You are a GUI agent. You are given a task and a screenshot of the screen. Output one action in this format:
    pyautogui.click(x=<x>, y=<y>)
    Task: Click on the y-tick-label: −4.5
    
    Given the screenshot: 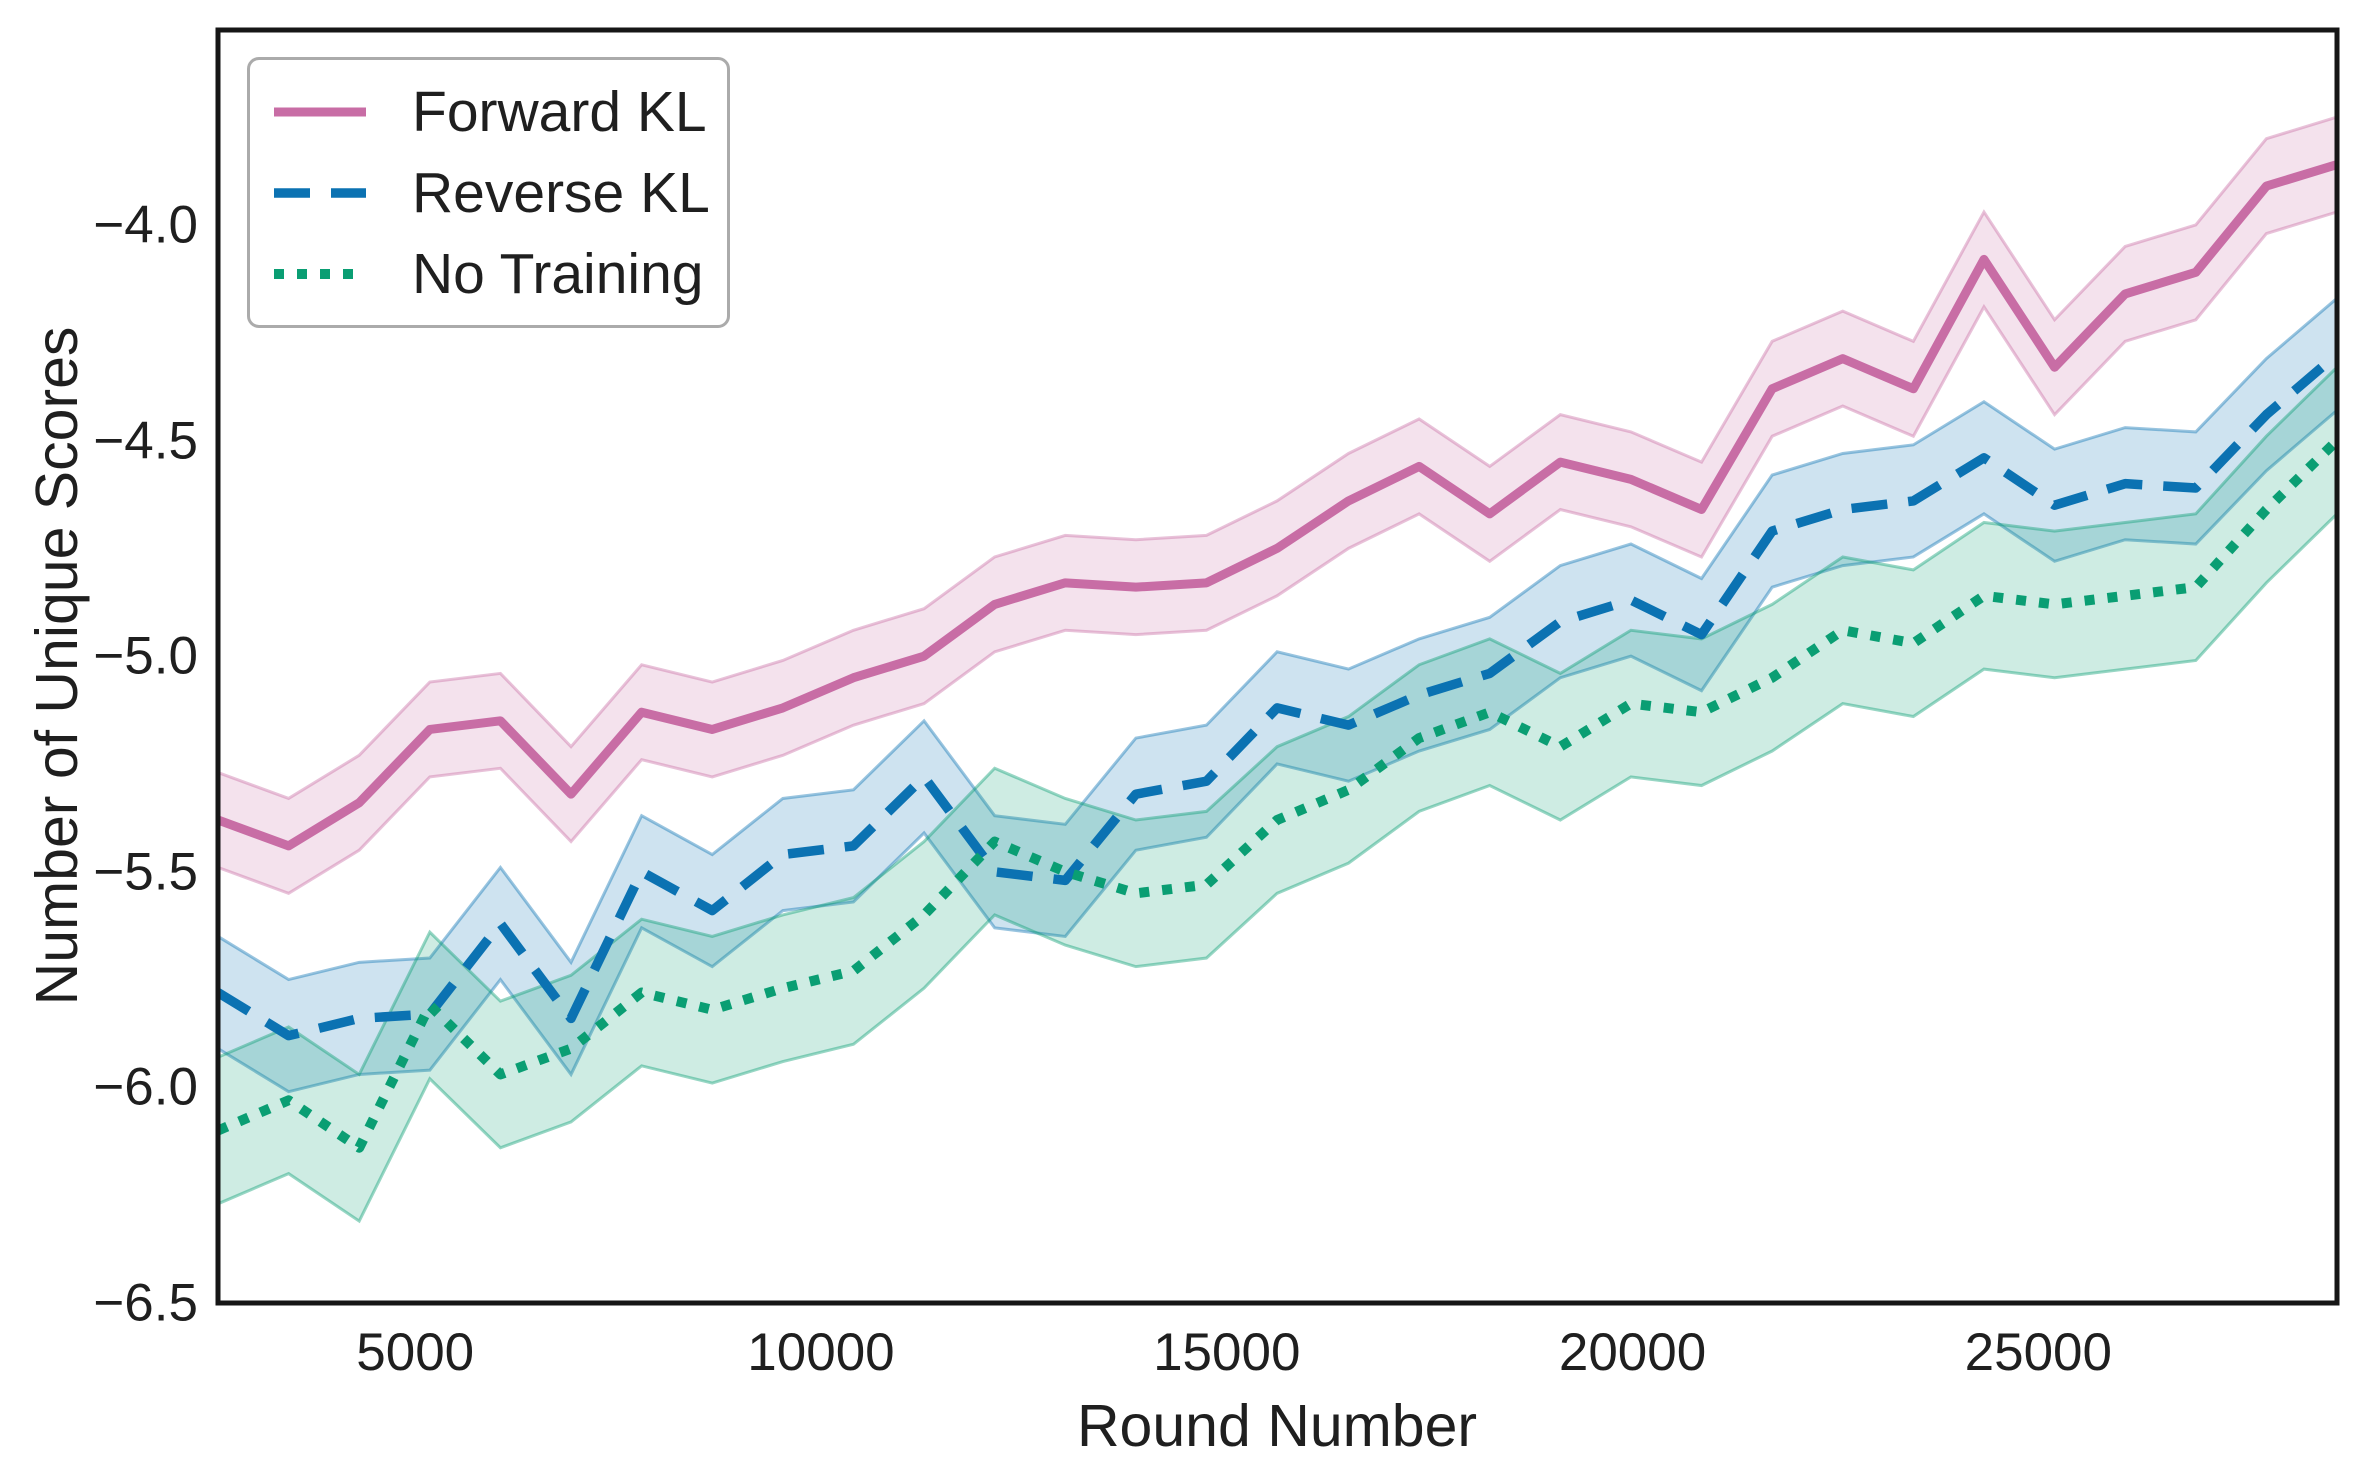 What is the action you would take?
    pyautogui.click(x=145, y=441)
    